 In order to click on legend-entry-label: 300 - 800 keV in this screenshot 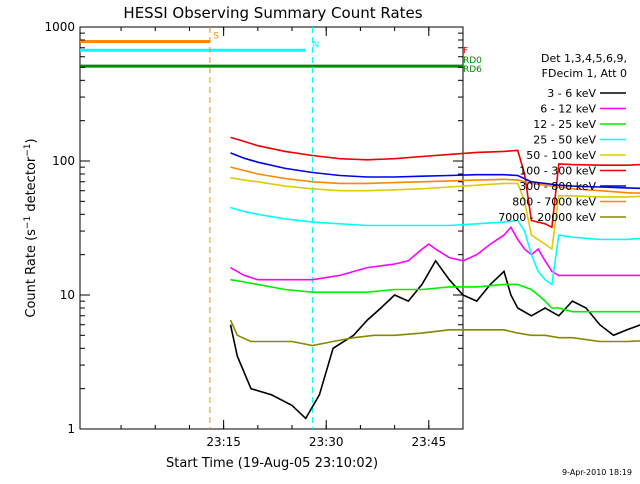, I will do `click(557, 186)`.